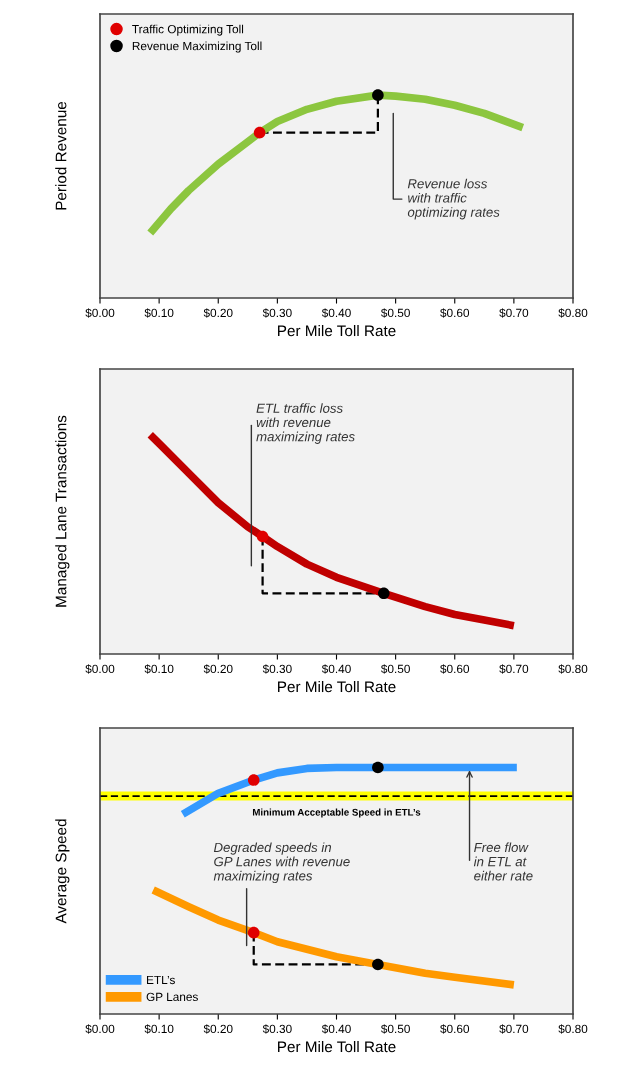  Describe the element at coordinates (62, 871) in the screenshot. I see `y-axis-title: Average Speed` at that location.